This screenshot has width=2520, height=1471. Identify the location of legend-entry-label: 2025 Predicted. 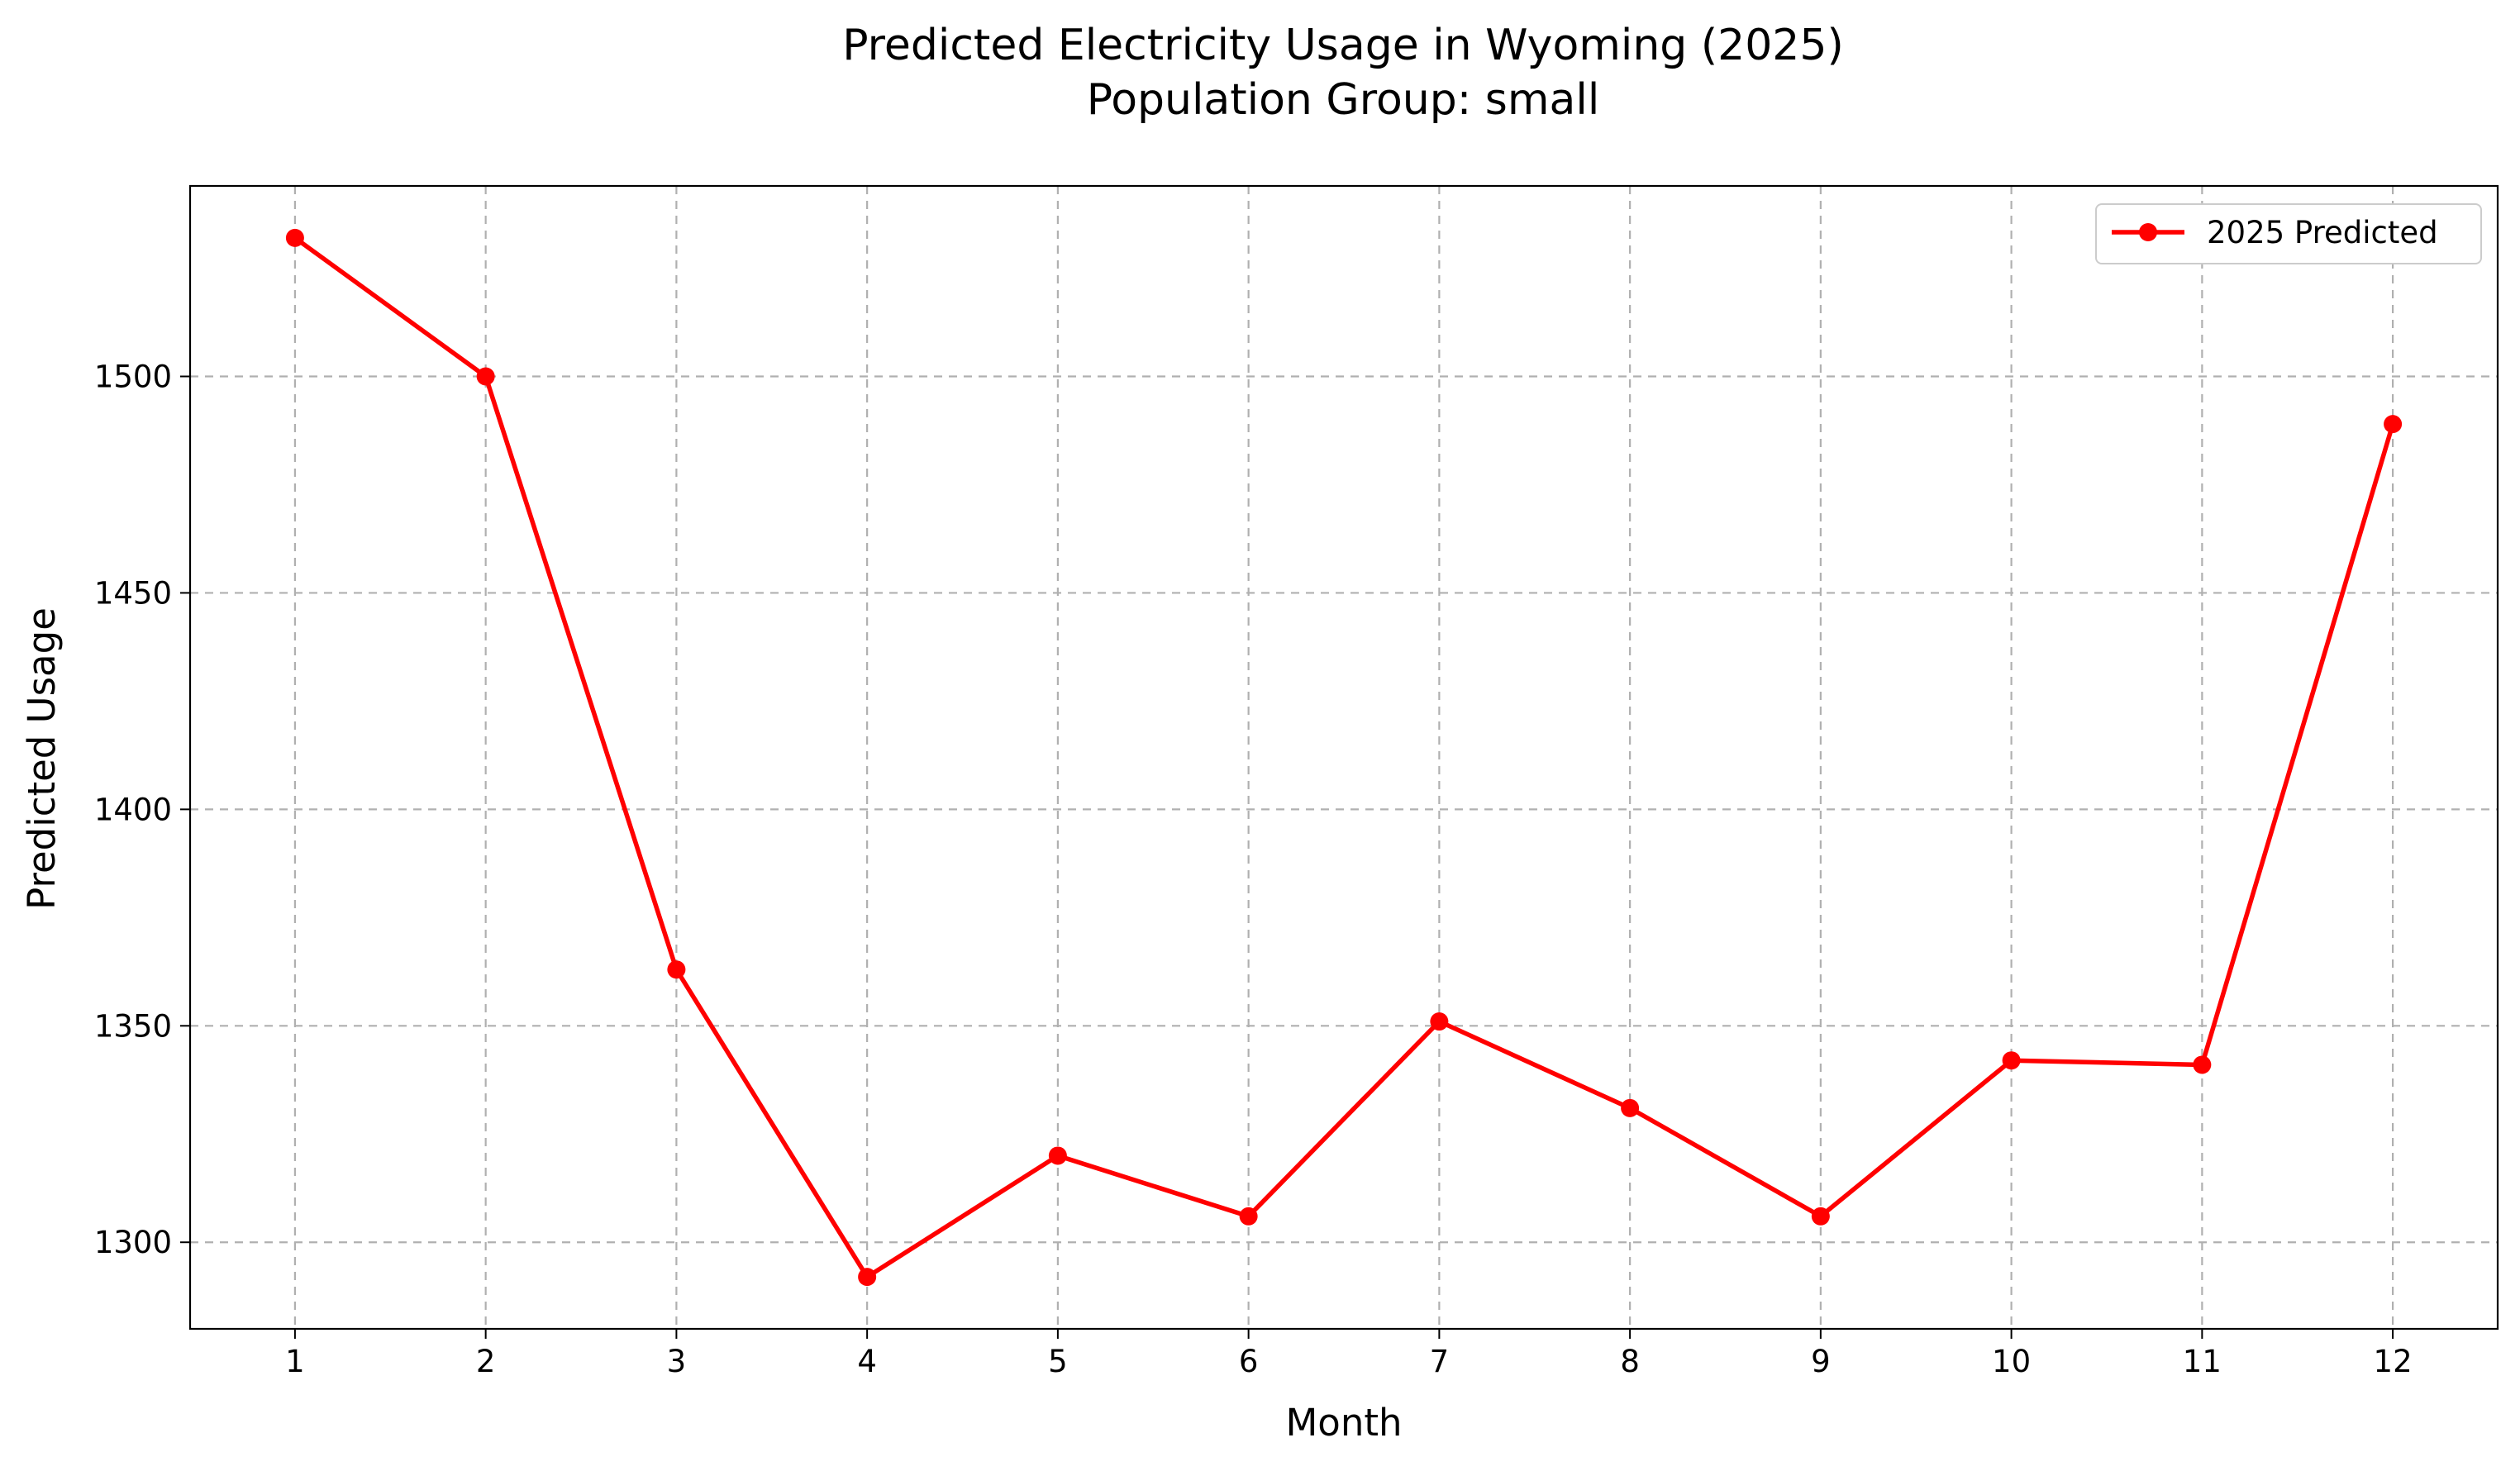
(2322, 233).